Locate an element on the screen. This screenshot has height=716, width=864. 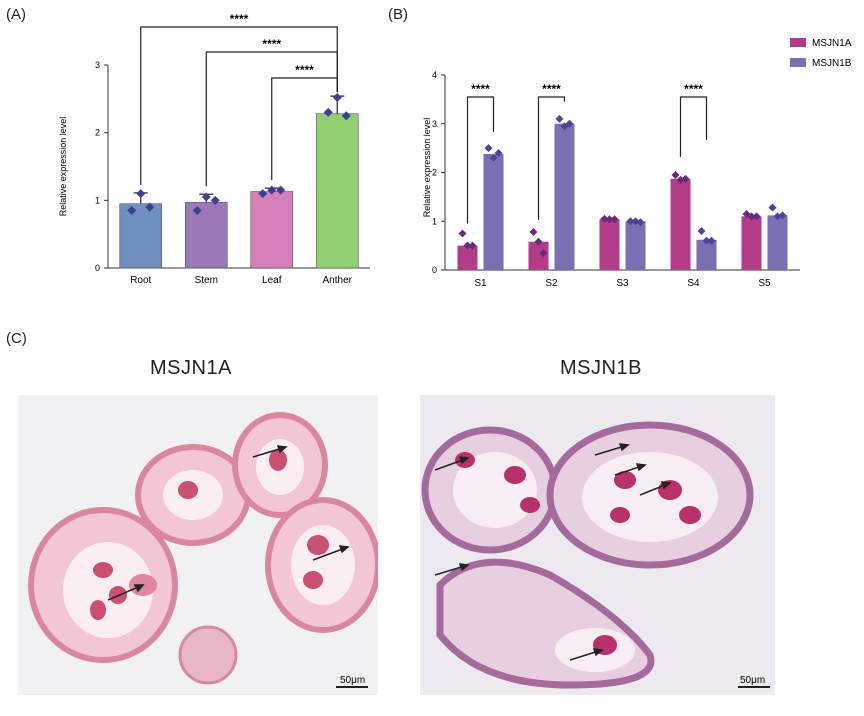
x-tick-label: S3 is located at coordinates (622, 283).